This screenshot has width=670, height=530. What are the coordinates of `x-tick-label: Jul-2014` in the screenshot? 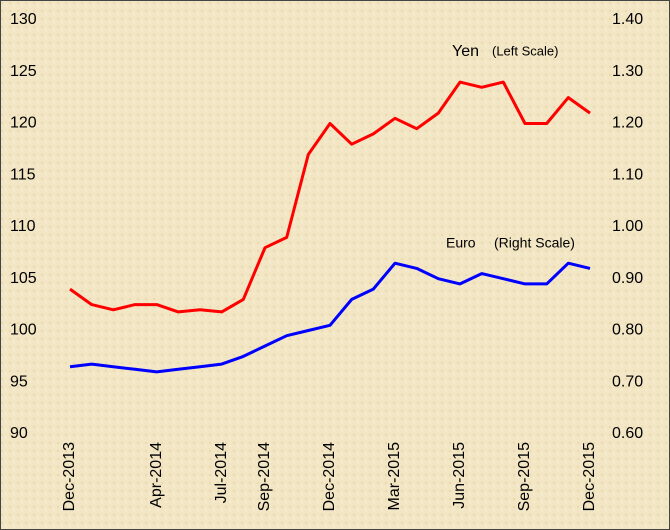 It's located at (221, 472).